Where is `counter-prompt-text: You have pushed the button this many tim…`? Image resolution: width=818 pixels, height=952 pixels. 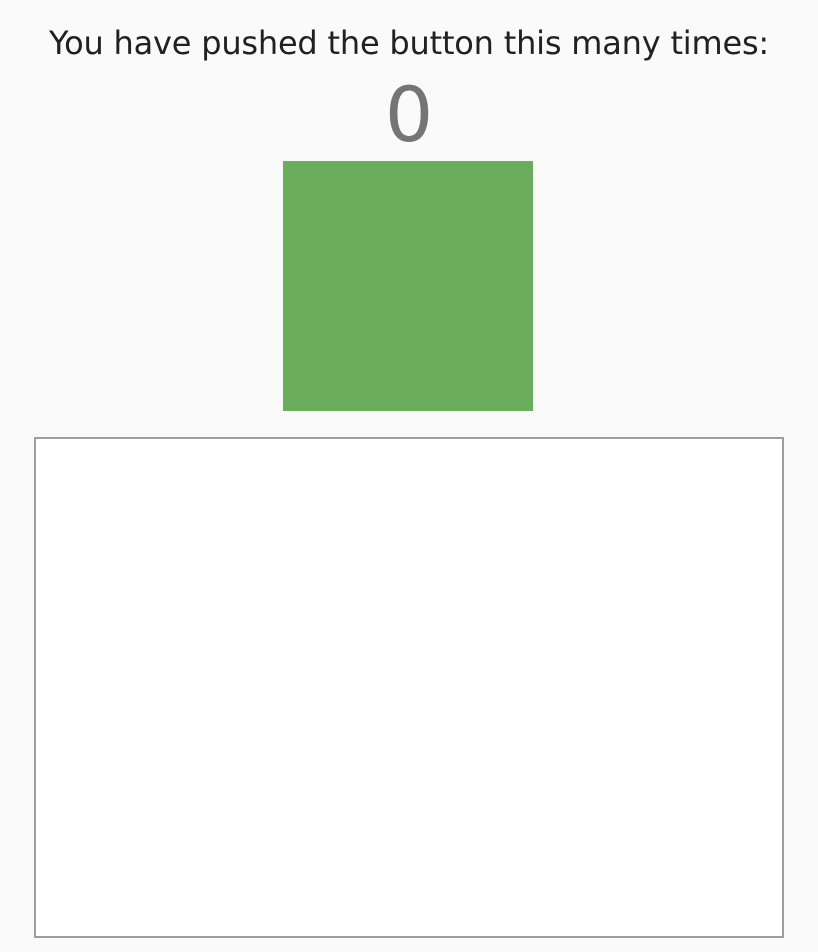
counter-prompt-text: You have pushed the button this many tim… is located at coordinates (409, 43).